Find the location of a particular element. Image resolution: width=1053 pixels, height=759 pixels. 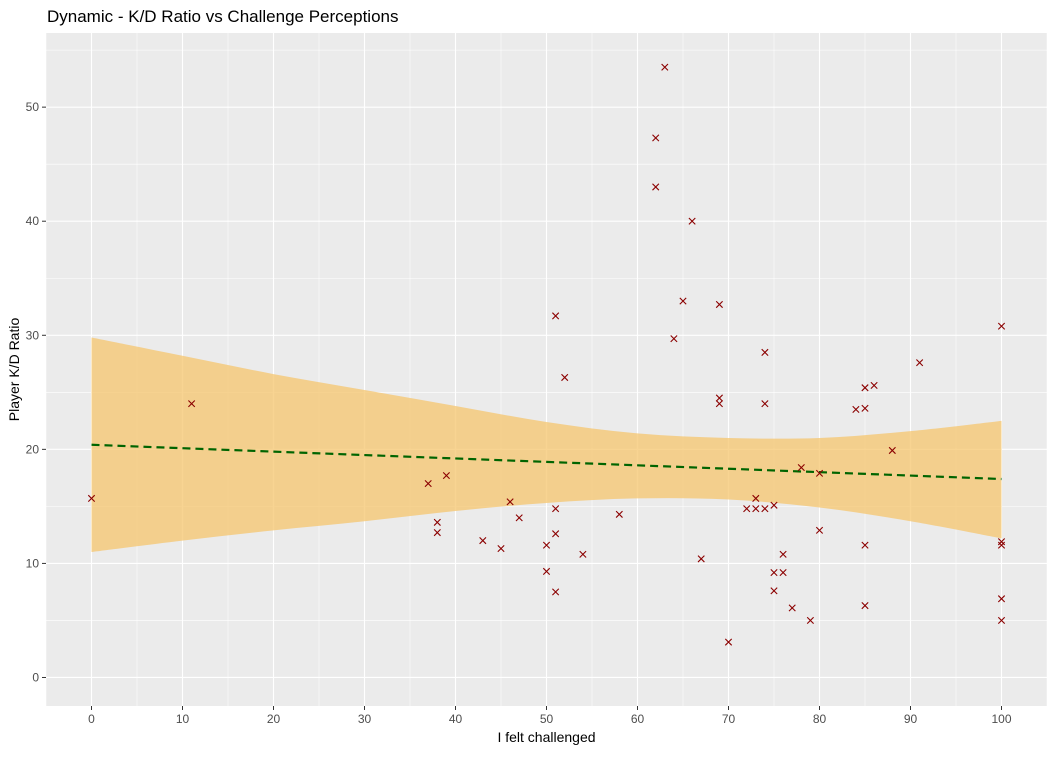

x-tick-label: 0 is located at coordinates (91, 719).